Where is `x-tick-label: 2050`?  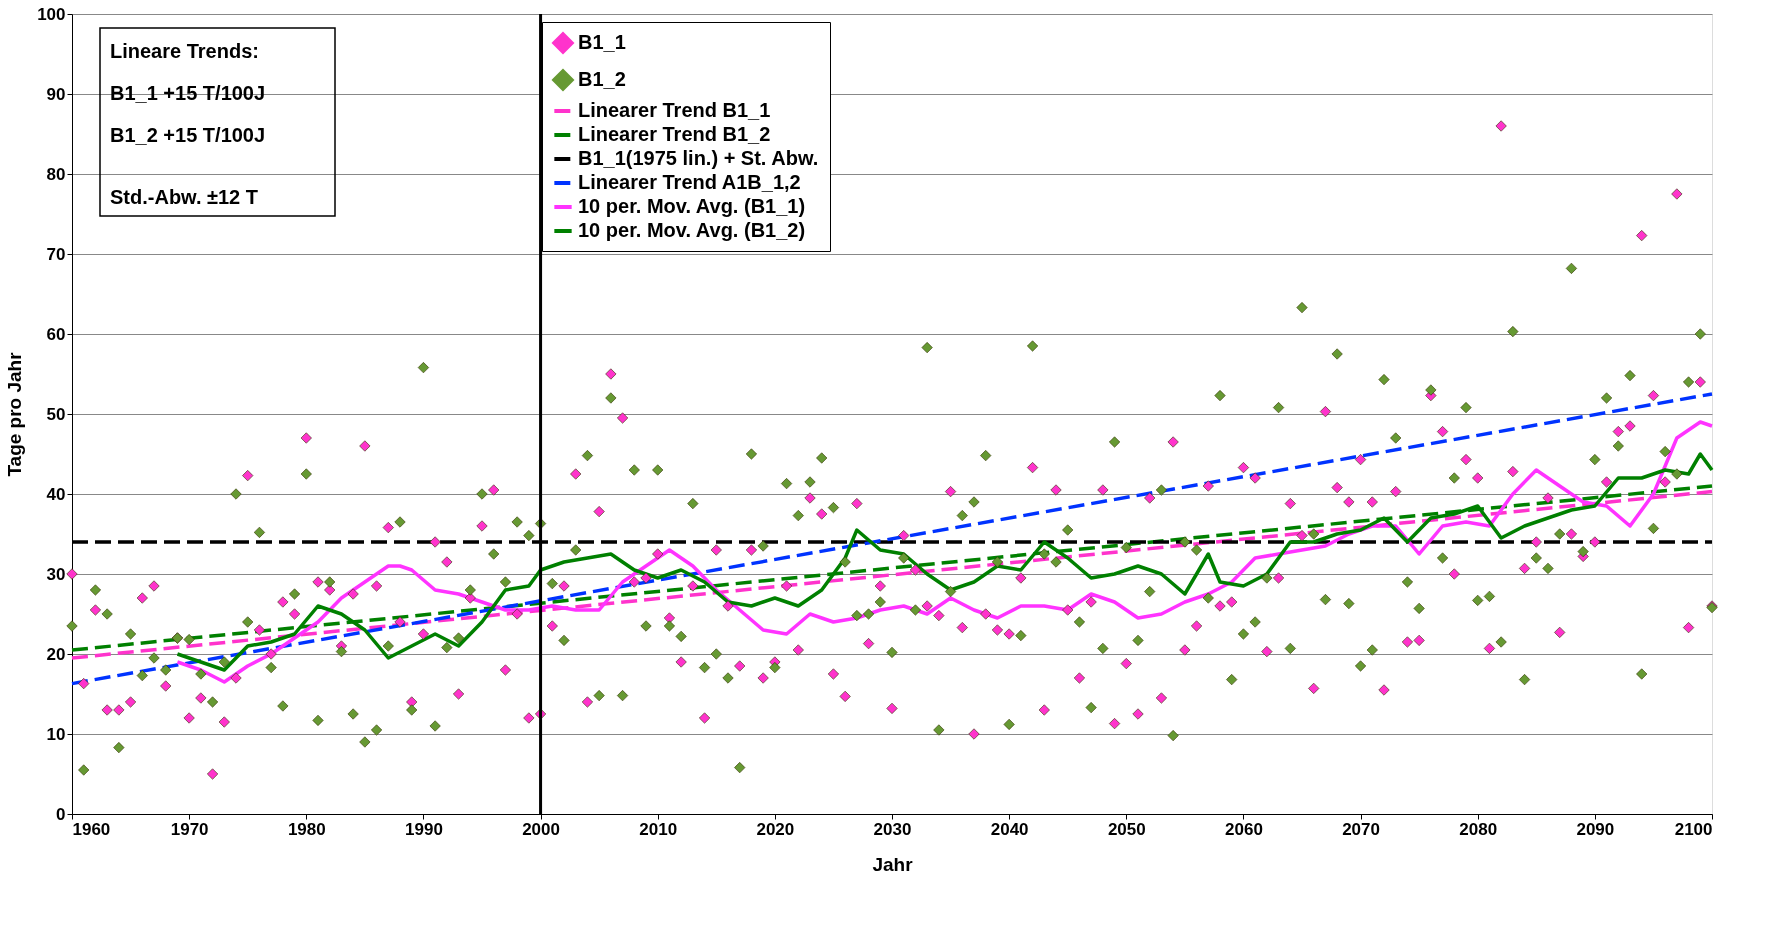 x-tick-label: 2050 is located at coordinates (1126, 829).